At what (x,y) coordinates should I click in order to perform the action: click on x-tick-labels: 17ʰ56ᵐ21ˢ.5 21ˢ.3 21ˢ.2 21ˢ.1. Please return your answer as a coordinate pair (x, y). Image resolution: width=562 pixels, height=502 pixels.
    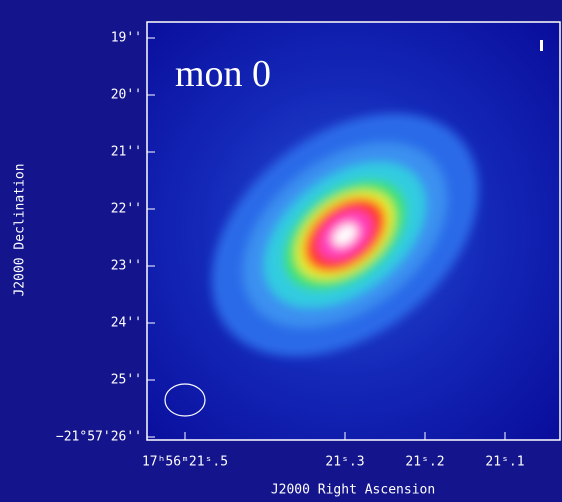
    Looking at the image, I should click on (333, 462).